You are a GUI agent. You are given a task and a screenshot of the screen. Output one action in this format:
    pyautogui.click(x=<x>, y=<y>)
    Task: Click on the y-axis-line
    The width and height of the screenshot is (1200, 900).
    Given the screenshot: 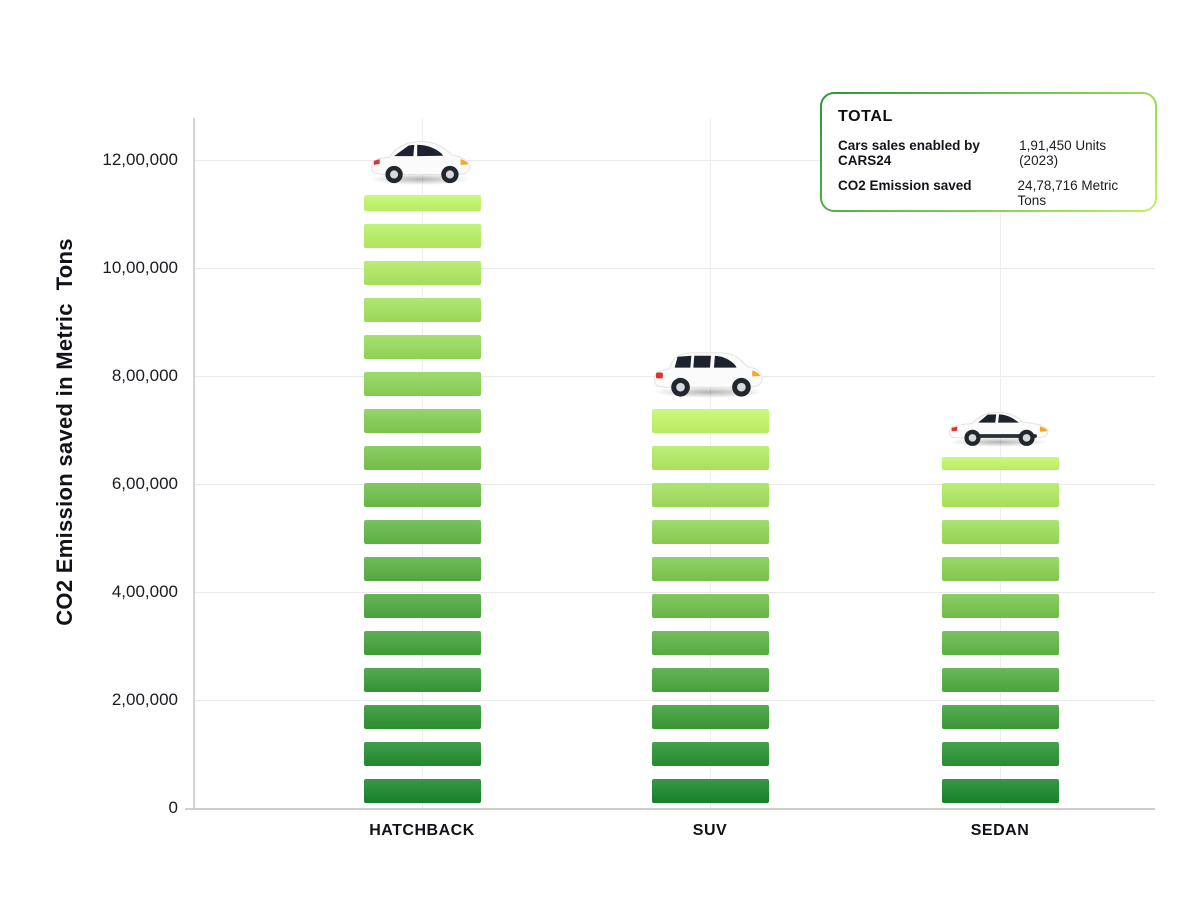 What is the action you would take?
    pyautogui.click(x=194, y=463)
    